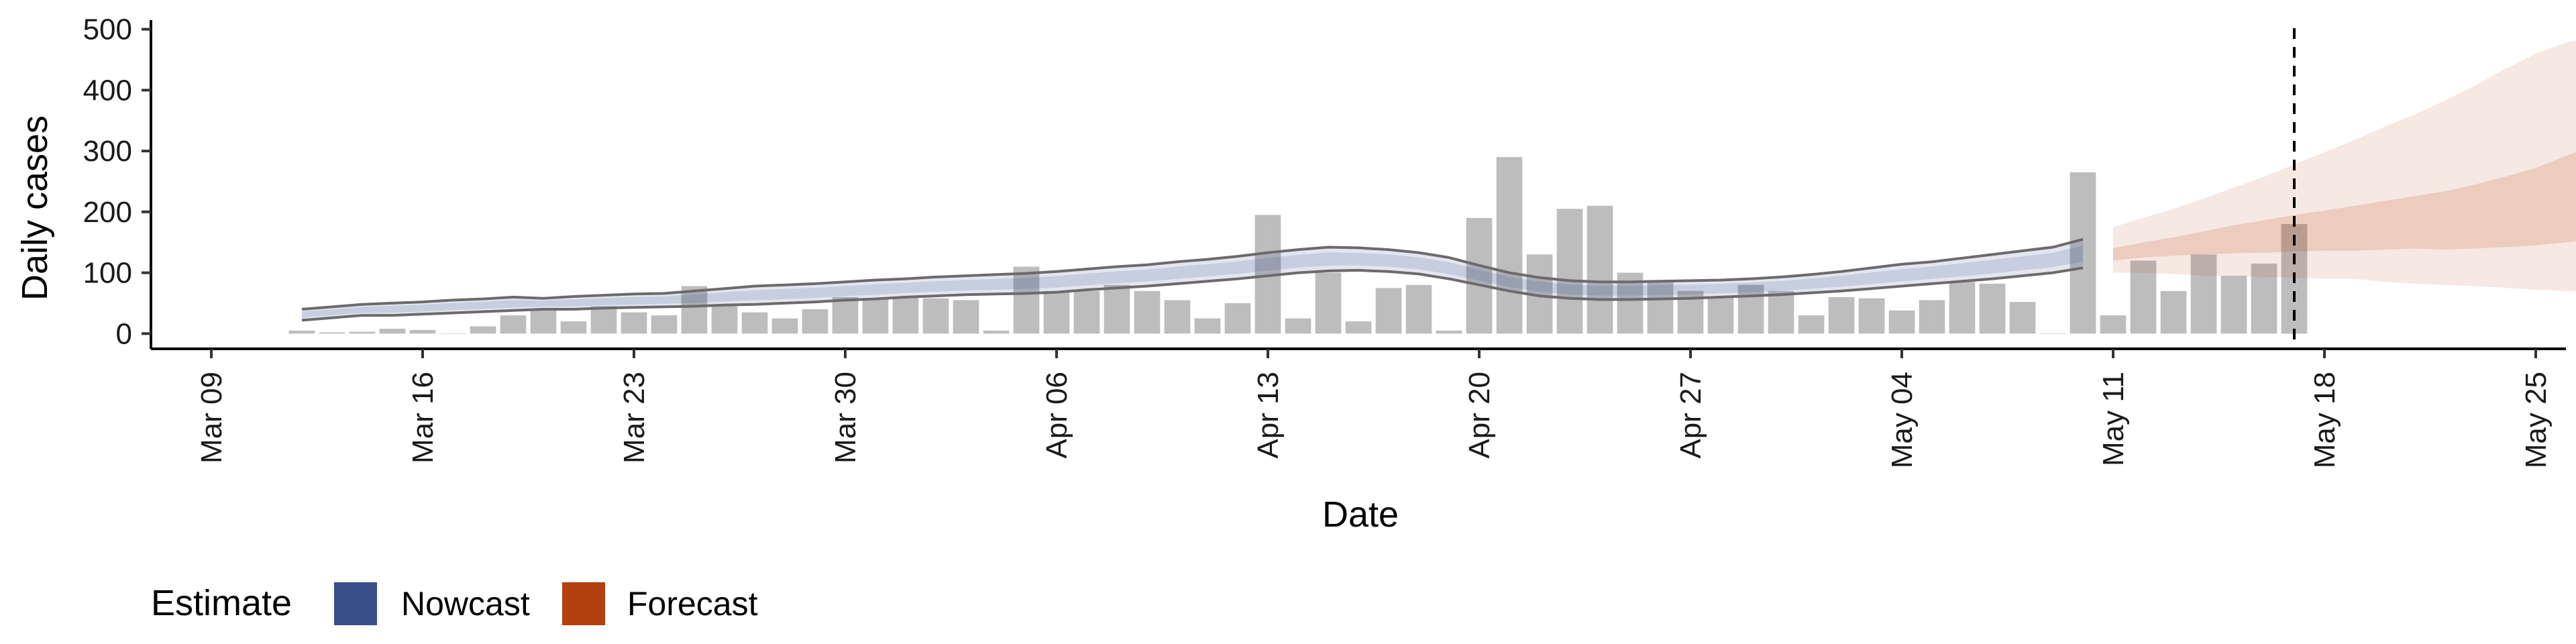 The image size is (2576, 644). Describe the element at coordinates (1902, 420) in the screenshot. I see `x-tick-label: May 04` at that location.